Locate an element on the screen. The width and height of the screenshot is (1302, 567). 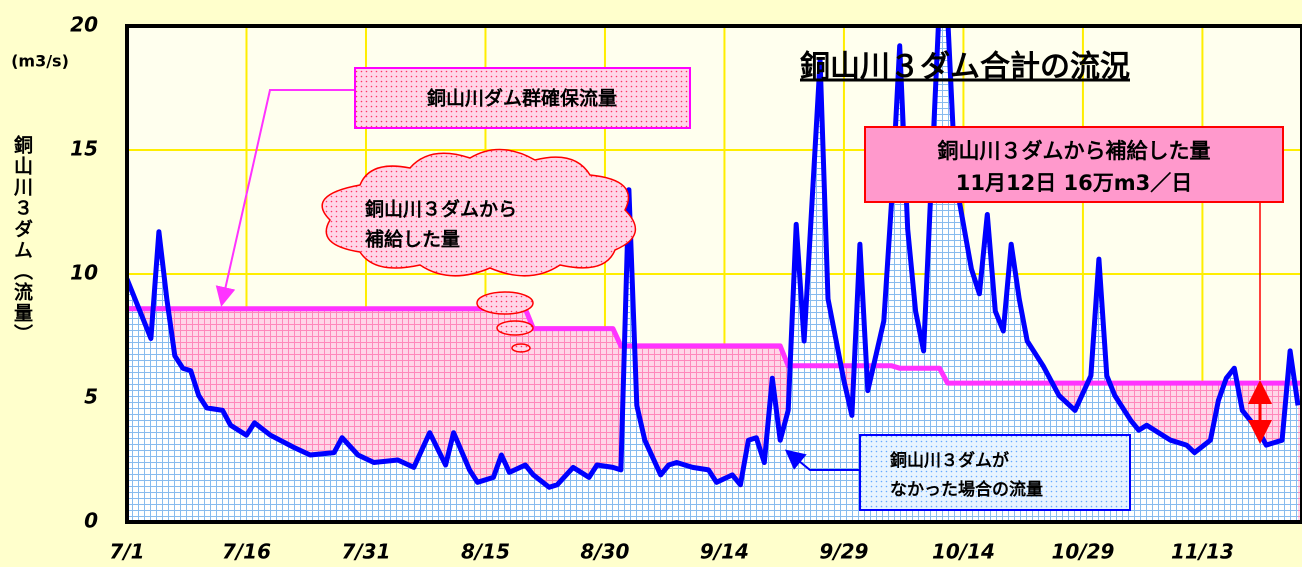
legend-box is located at coordinates (522, 98).